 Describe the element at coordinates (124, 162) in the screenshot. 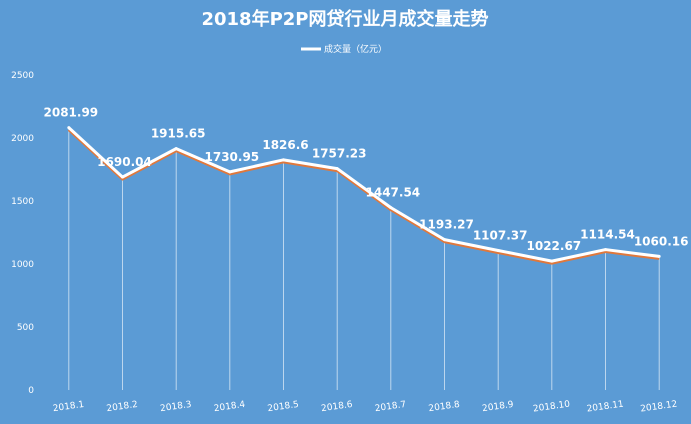

I see `data-label: 1690.04` at that location.